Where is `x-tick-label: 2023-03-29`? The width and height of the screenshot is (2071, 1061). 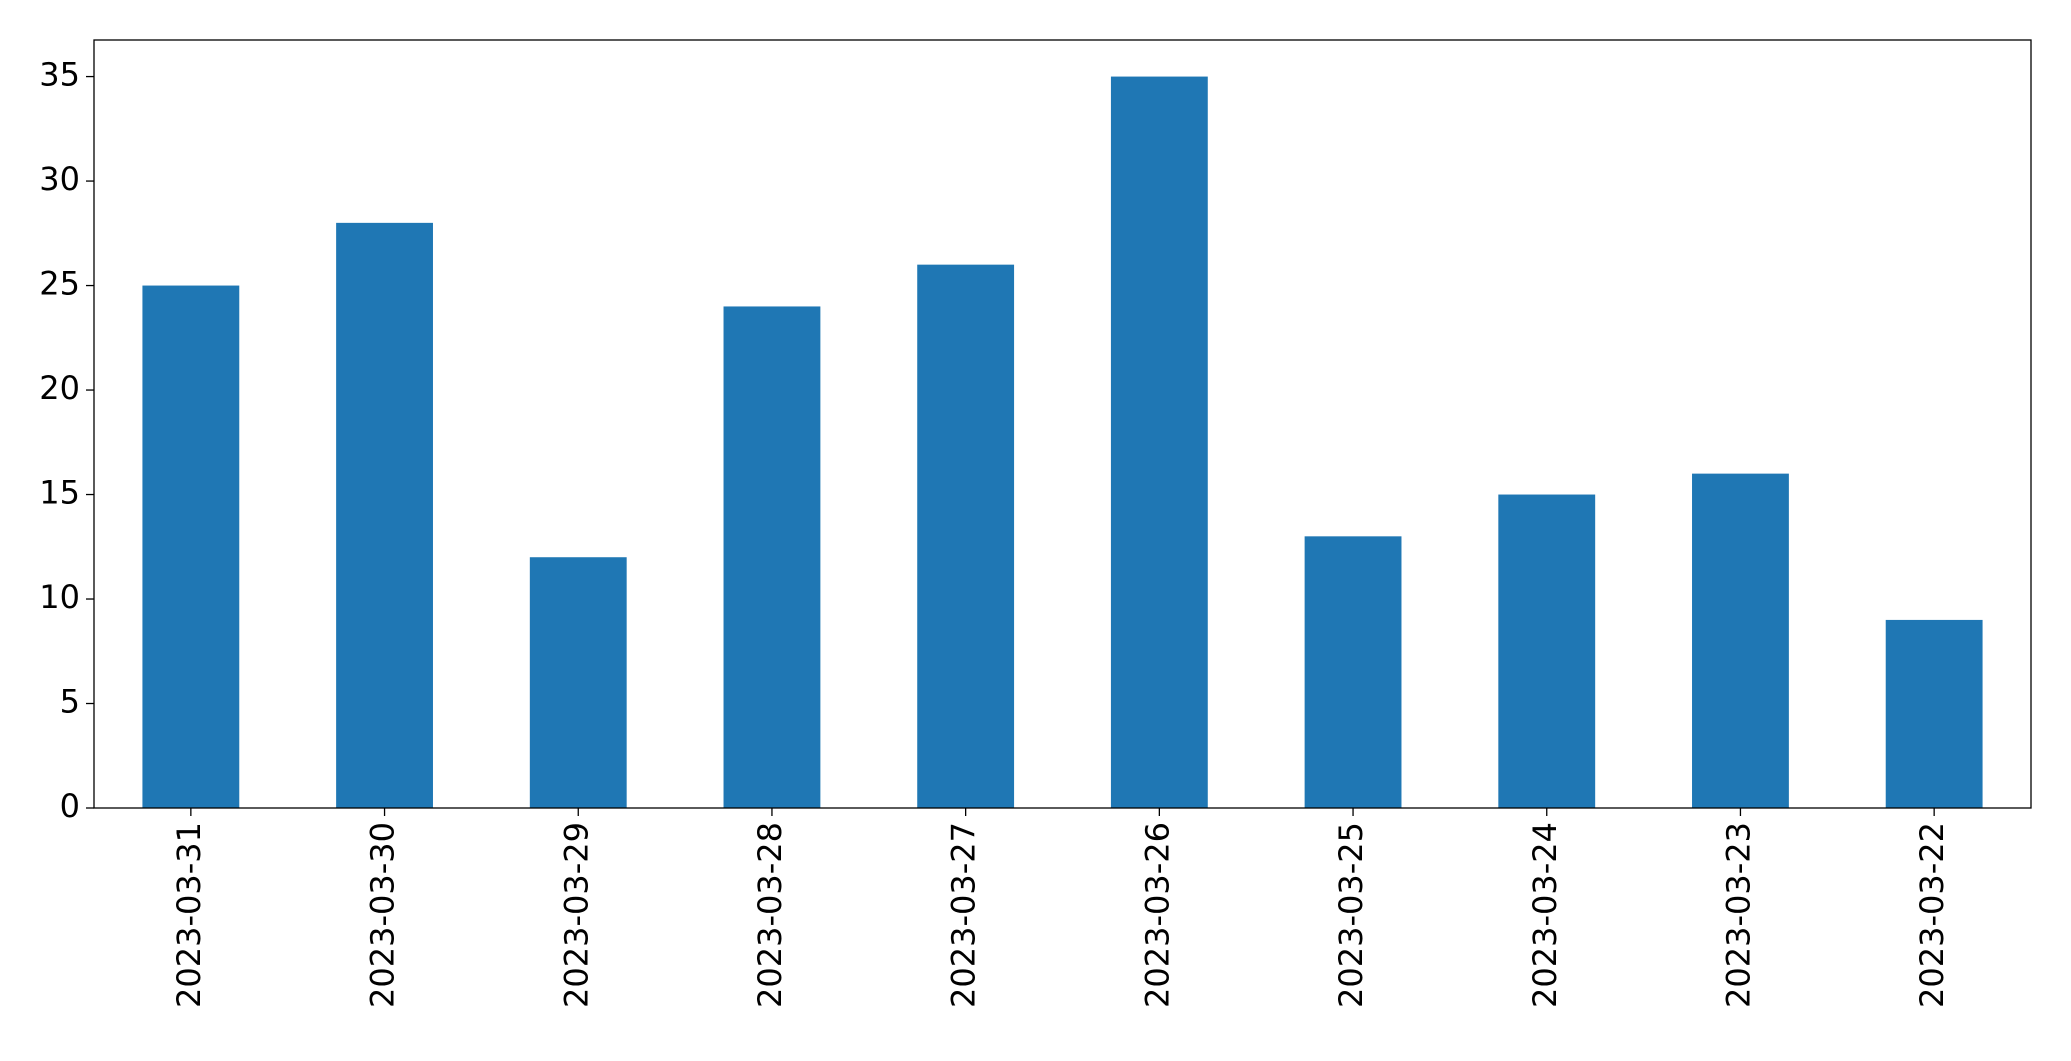 x-tick-label: 2023-03-29 is located at coordinates (576, 915).